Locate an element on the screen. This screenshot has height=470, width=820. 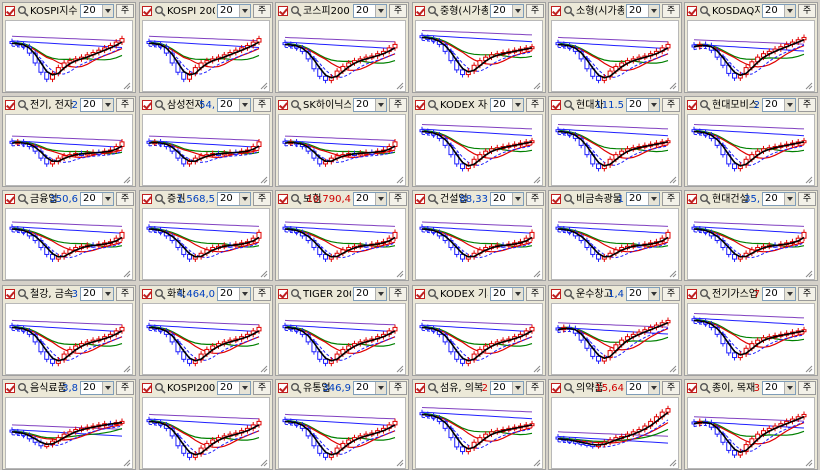
symbol-name-field: 건설업 88,33 is located at coordinates (464, 199).